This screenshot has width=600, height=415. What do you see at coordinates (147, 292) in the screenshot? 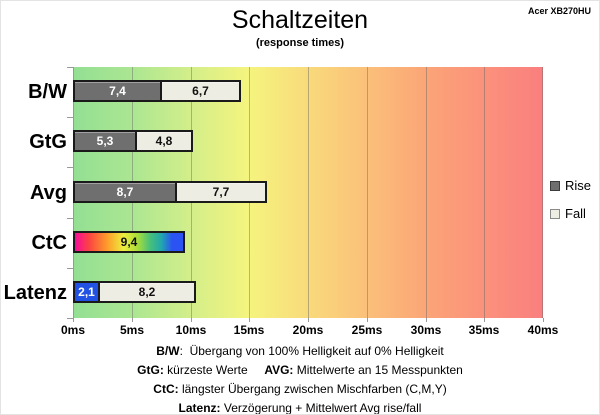
I see `bar-segment-fall: 8,2` at bounding box center [147, 292].